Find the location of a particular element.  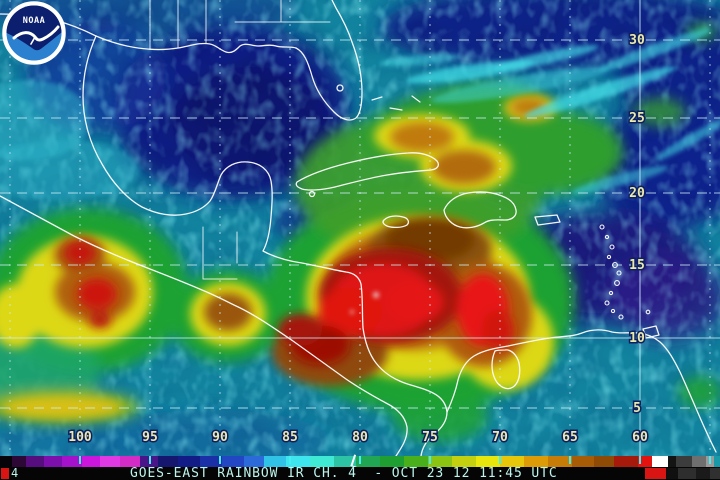

florida-outline is located at coordinates (329, 60).